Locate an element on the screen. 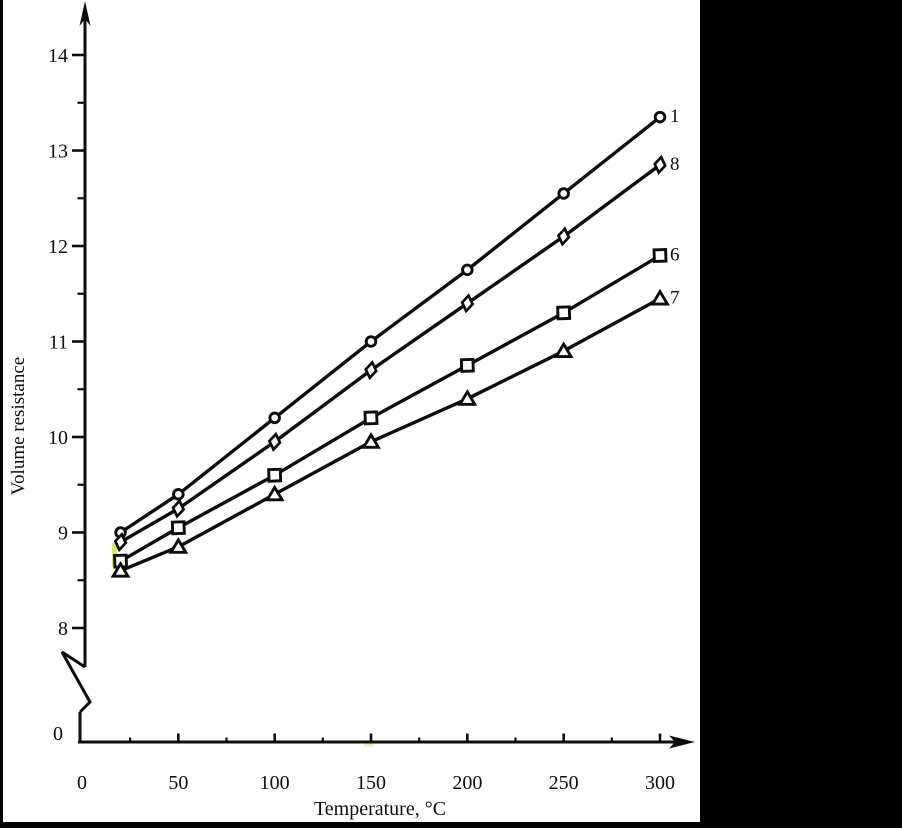  scan-border-left is located at coordinates (1, 414).